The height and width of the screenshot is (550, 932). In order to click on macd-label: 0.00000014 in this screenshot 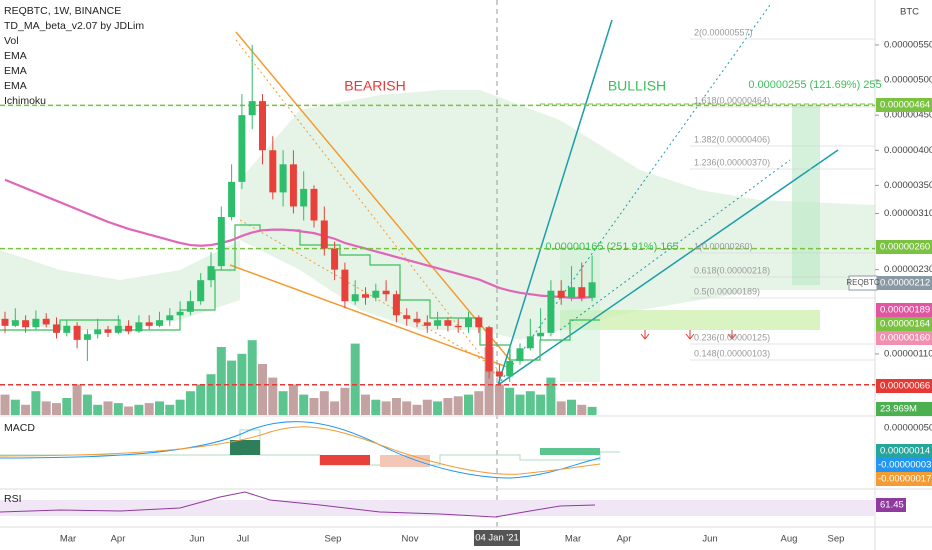, I will do `click(905, 451)`.